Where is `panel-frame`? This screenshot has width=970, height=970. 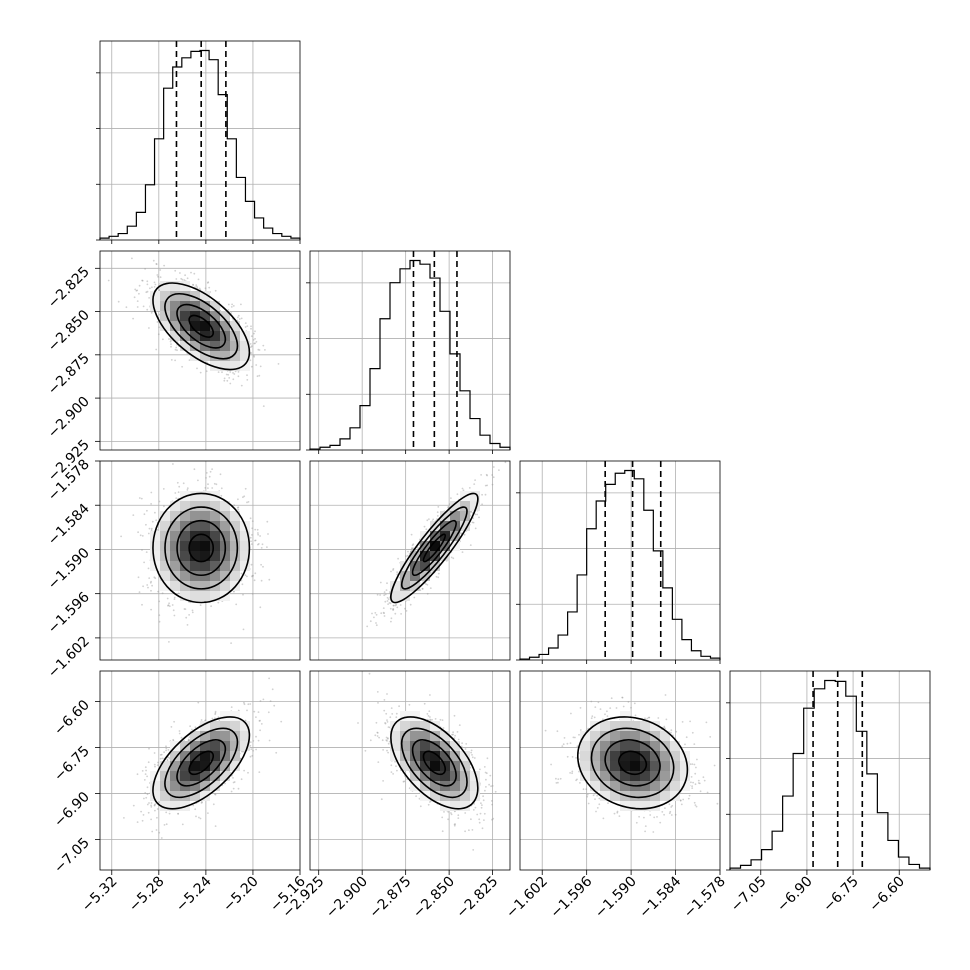
panel-frame is located at coordinates (200, 140).